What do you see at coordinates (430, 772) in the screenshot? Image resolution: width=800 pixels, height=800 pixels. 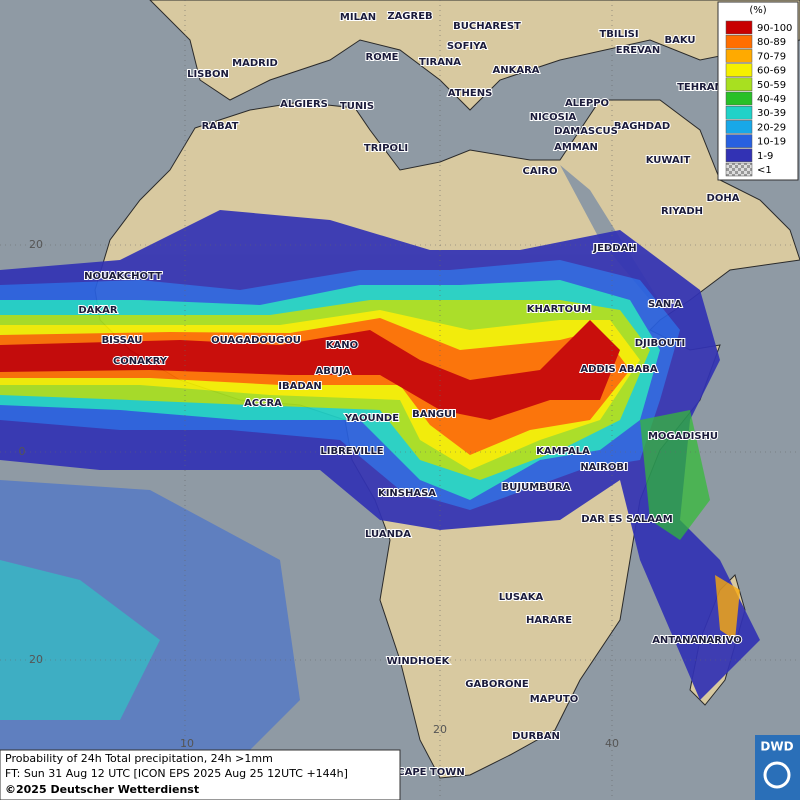 I see `city-label: CAPE TOWN` at bounding box center [430, 772].